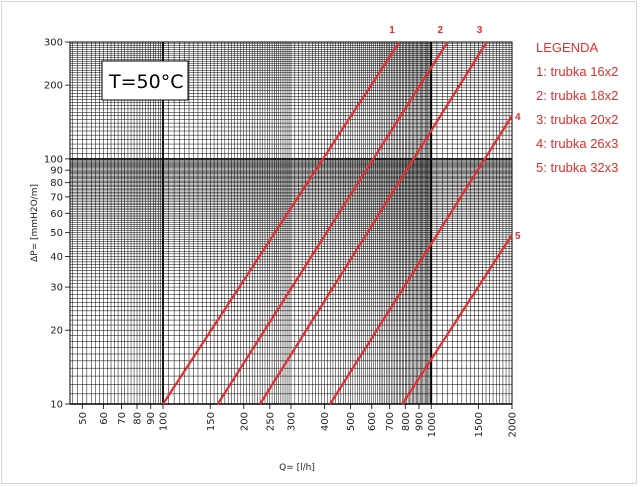 The height and width of the screenshot is (487, 640). Describe the element at coordinates (138, 418) in the screenshot. I see `x-tick-label: 80` at that location.